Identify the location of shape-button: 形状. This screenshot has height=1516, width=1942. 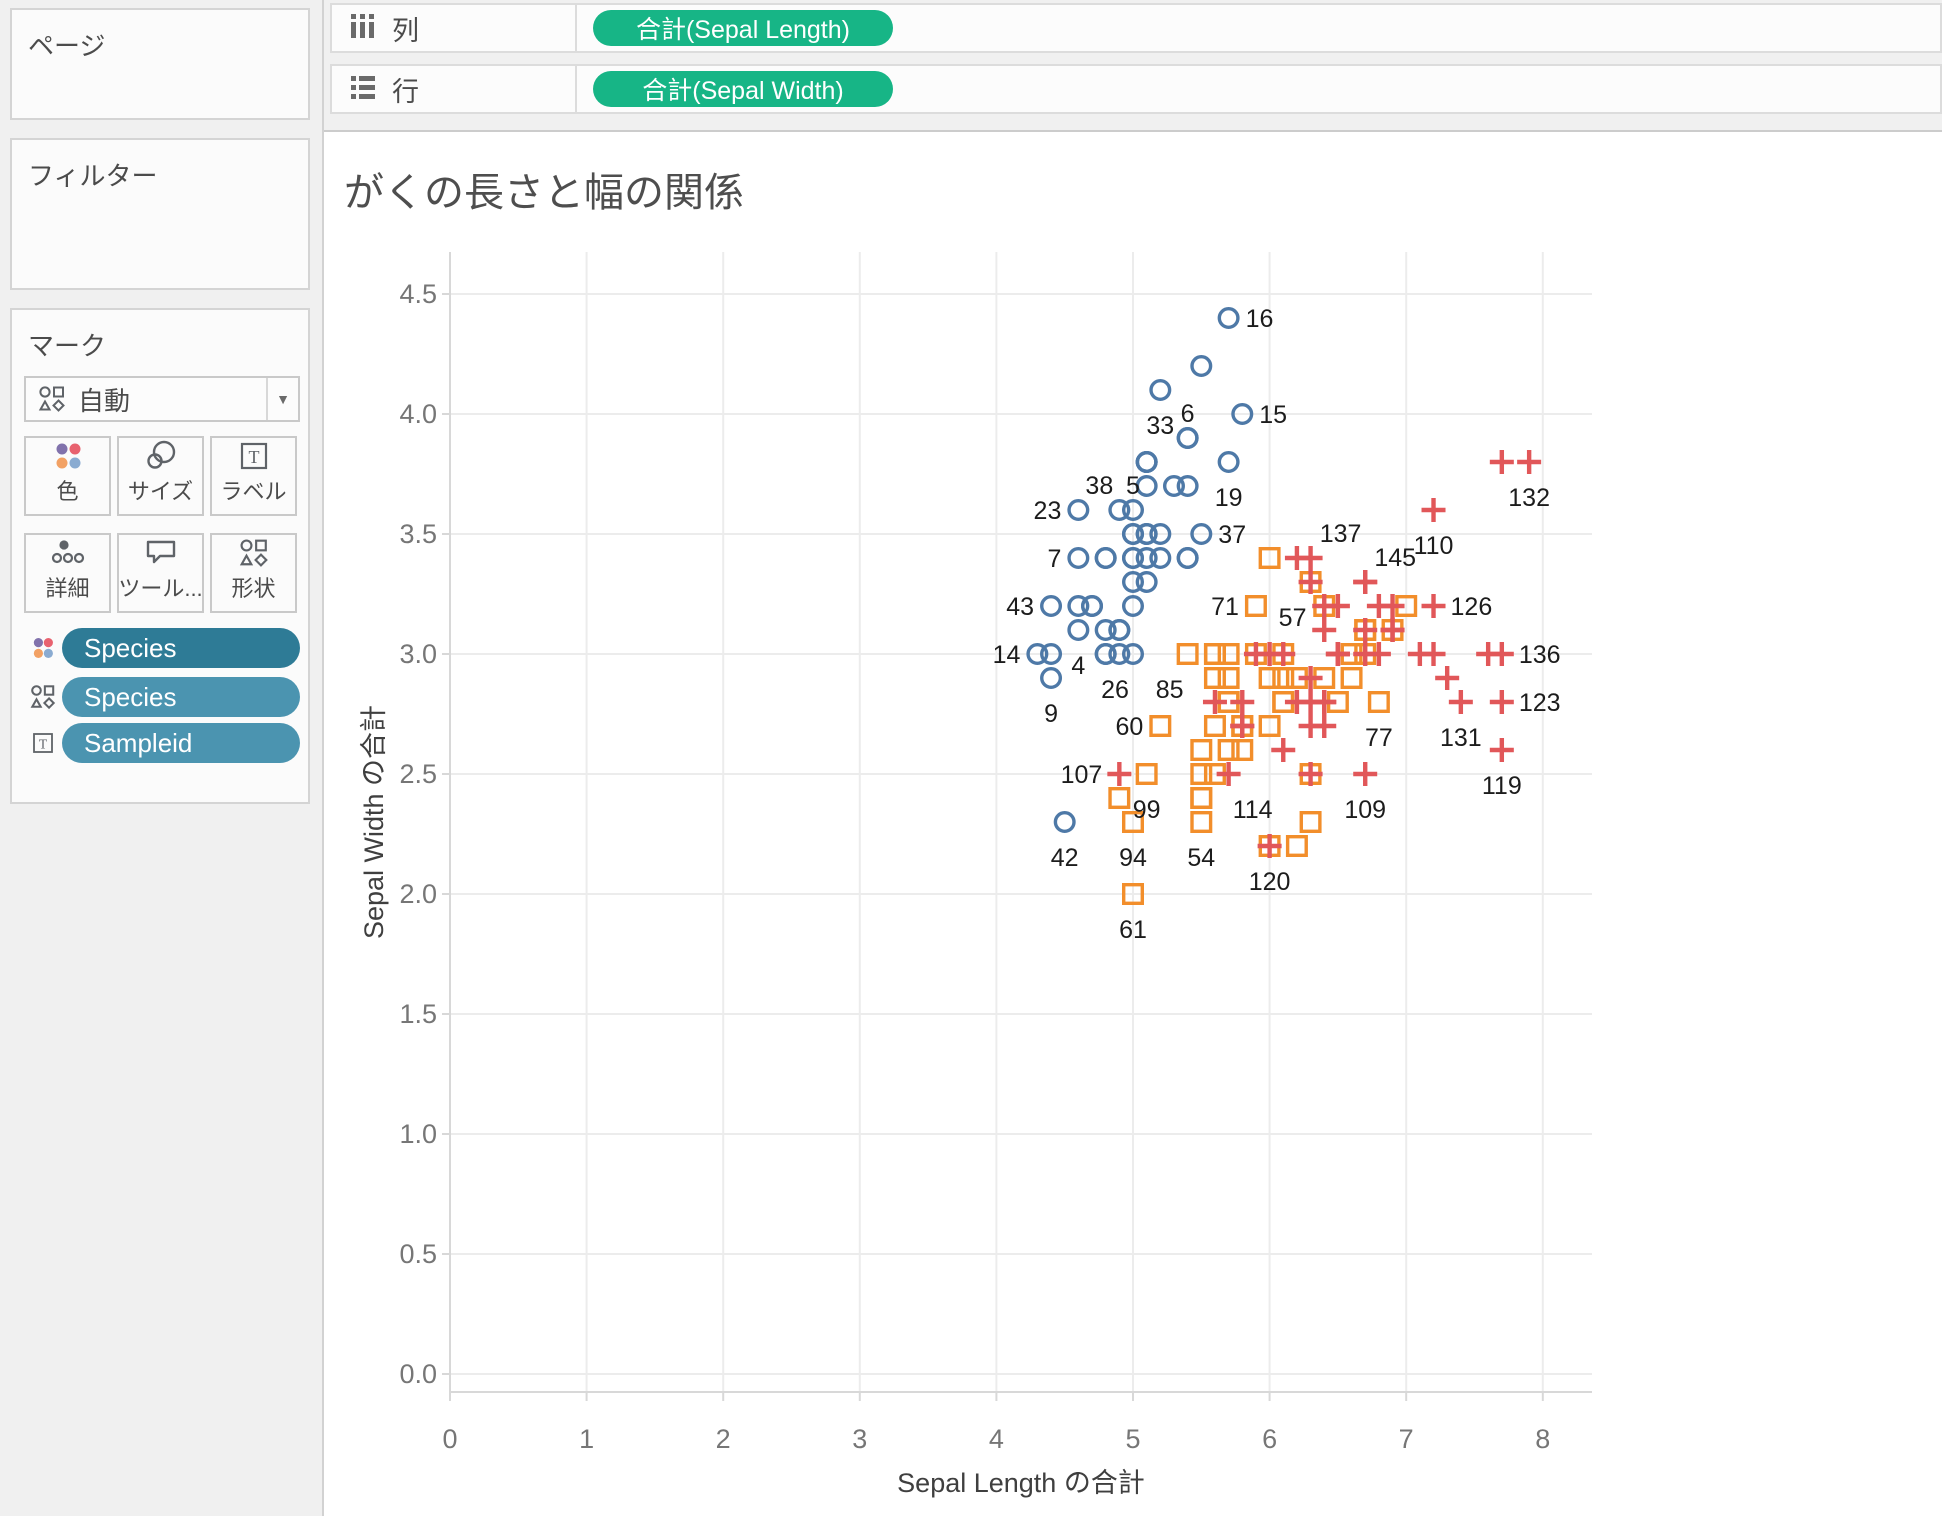
(253, 573).